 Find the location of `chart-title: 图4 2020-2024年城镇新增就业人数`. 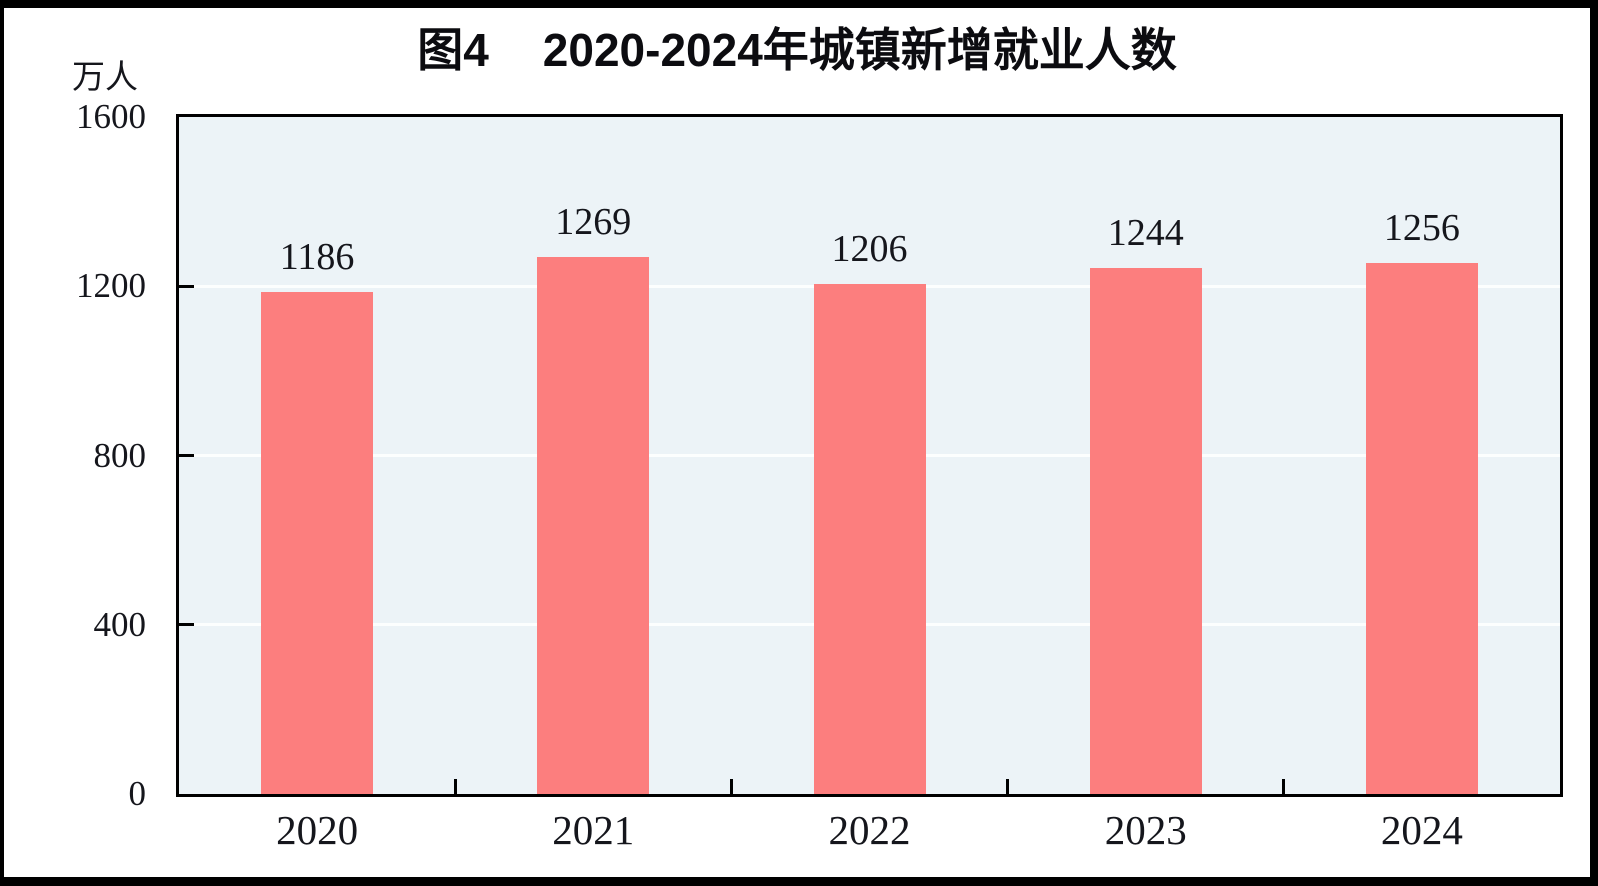

chart-title: 图4 2020-2024年城镇新增就业人数 is located at coordinates (797, 47).